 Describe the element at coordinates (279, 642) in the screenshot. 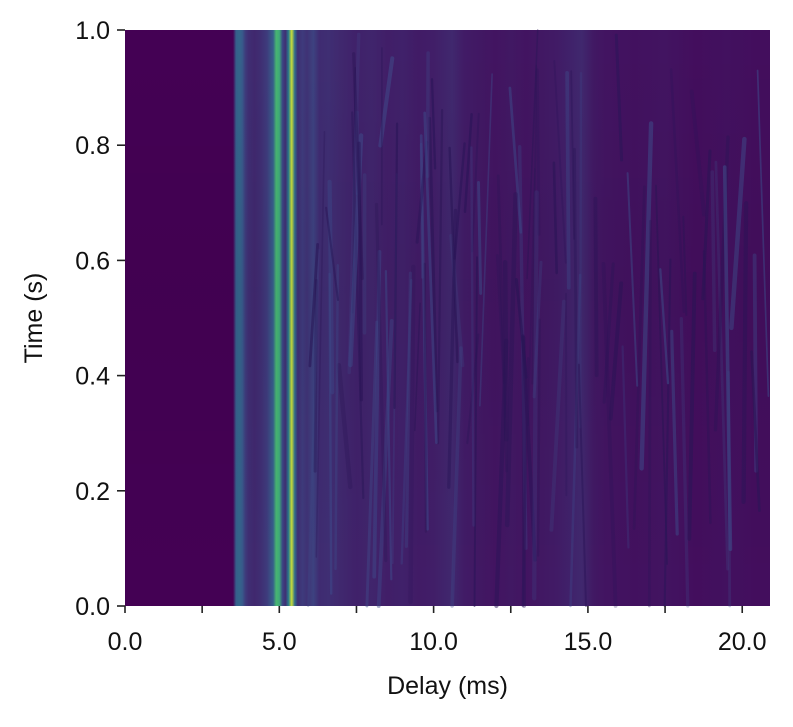

I see `x-tick-label: 5.0` at that location.